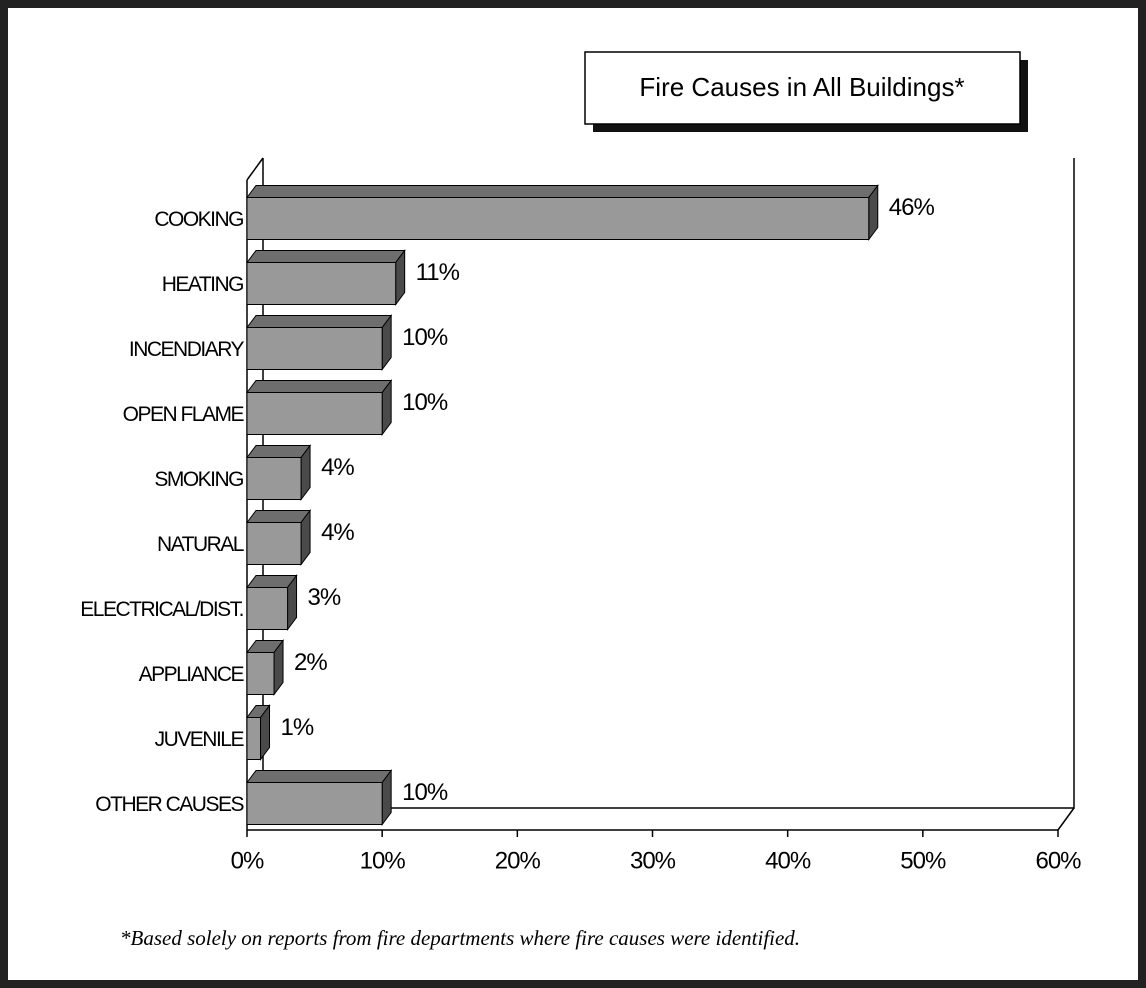 The image size is (1146, 988). I want to click on y-tick-label: OPEN FLAME, so click(184, 414).